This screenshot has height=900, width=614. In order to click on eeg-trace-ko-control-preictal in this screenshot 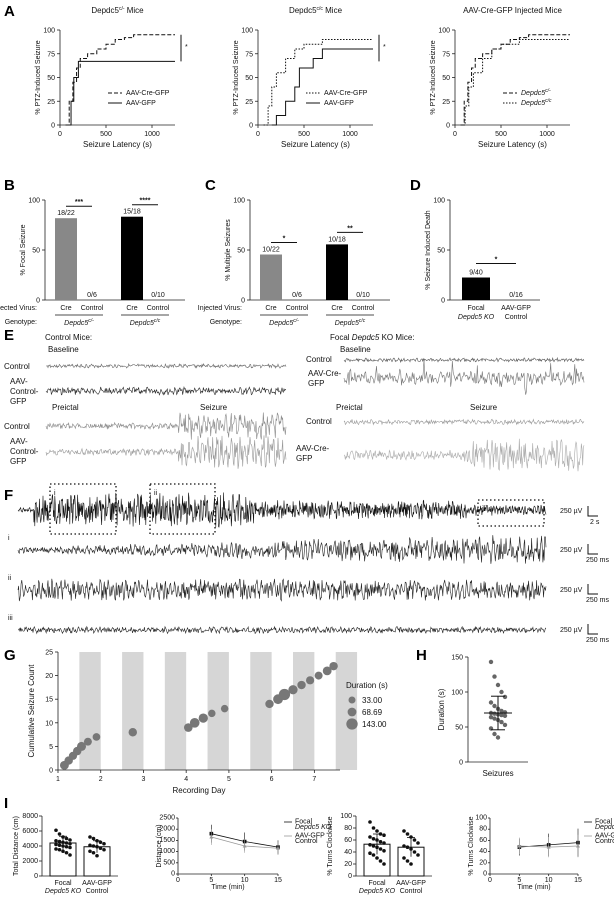, I will do `click(464, 422)`.